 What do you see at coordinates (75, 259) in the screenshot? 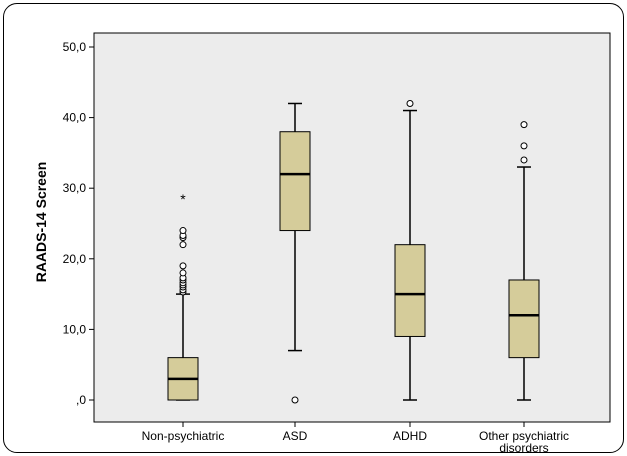
I see `y-tick-label: 20,0` at bounding box center [75, 259].